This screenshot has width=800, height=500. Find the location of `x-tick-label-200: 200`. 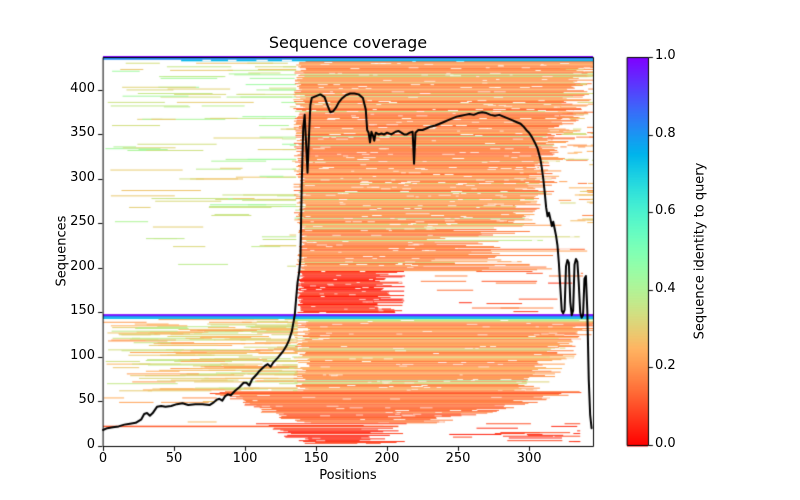

x-tick-label-200: 200 is located at coordinates (387, 458).